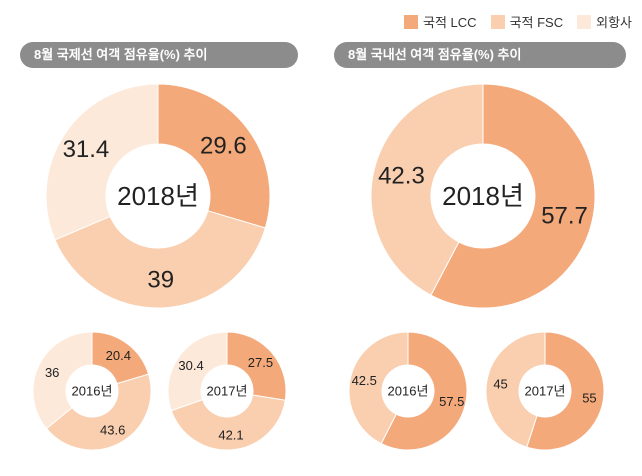 The width and height of the screenshot is (642, 476). I want to click on donut-slice-dom-2017-lcc, so click(565, 391).